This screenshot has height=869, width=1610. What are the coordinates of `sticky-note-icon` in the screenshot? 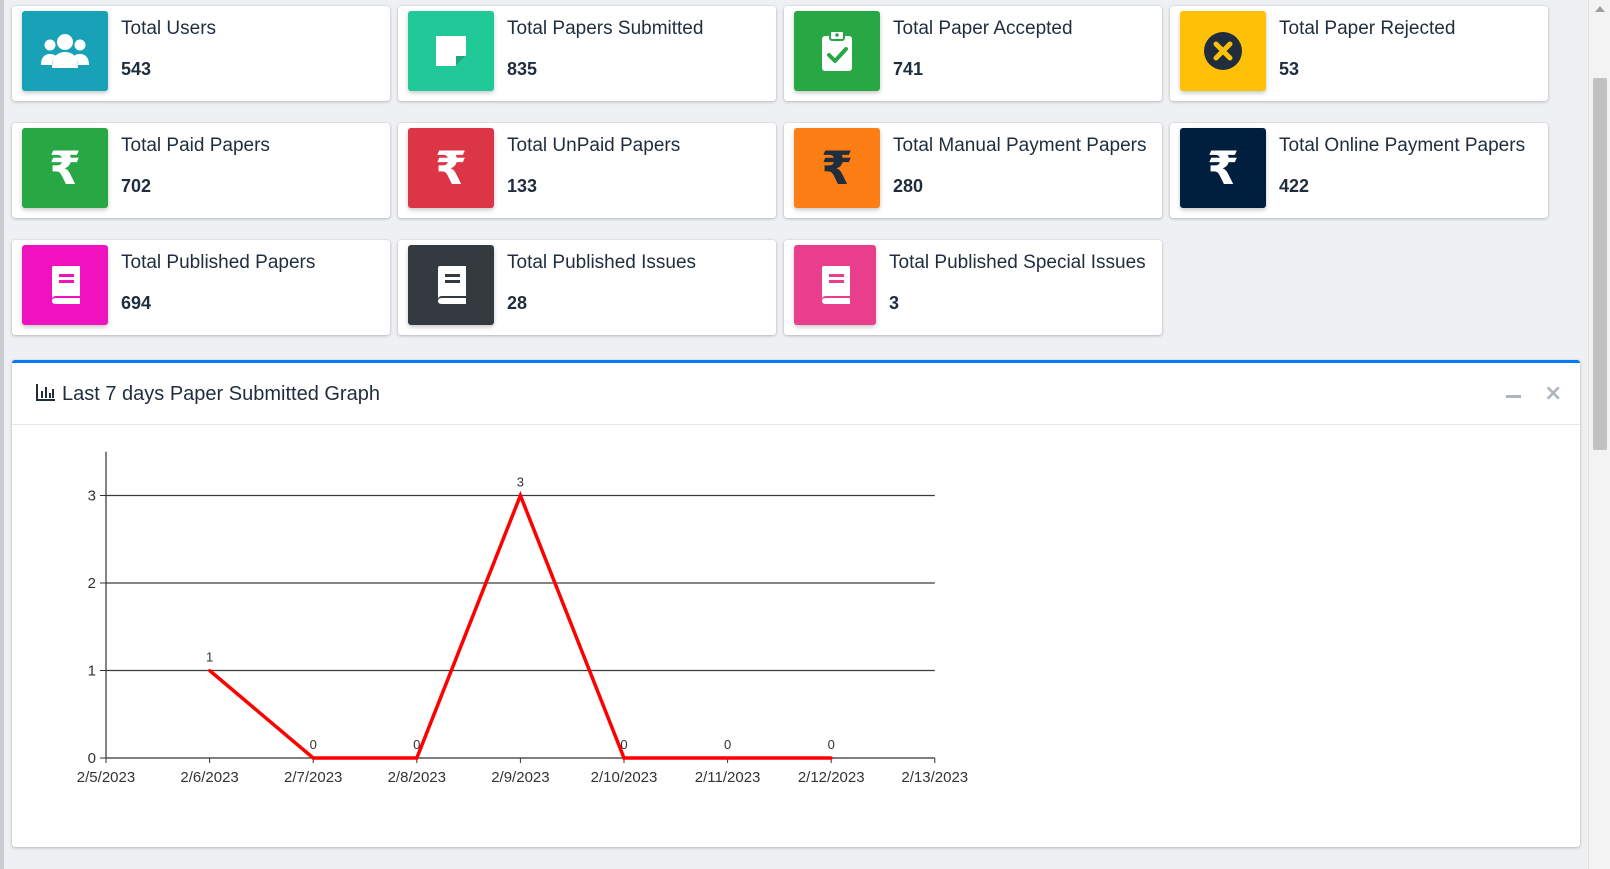 It's located at (451, 51).